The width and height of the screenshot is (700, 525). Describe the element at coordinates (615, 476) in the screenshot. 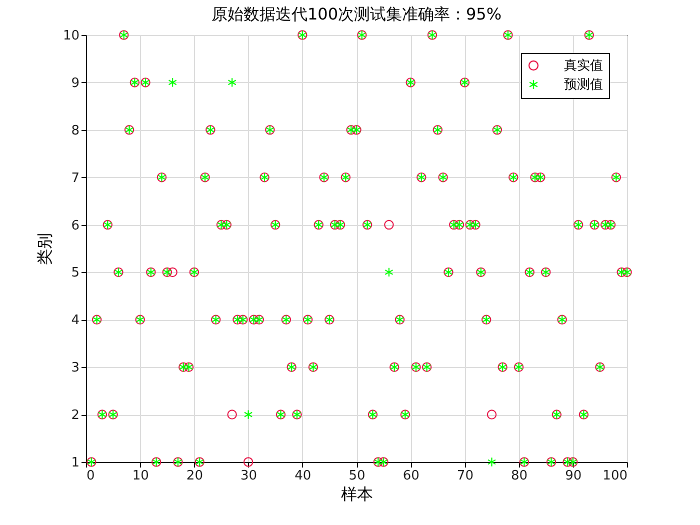

I see `x-tick-label: 100` at that location.